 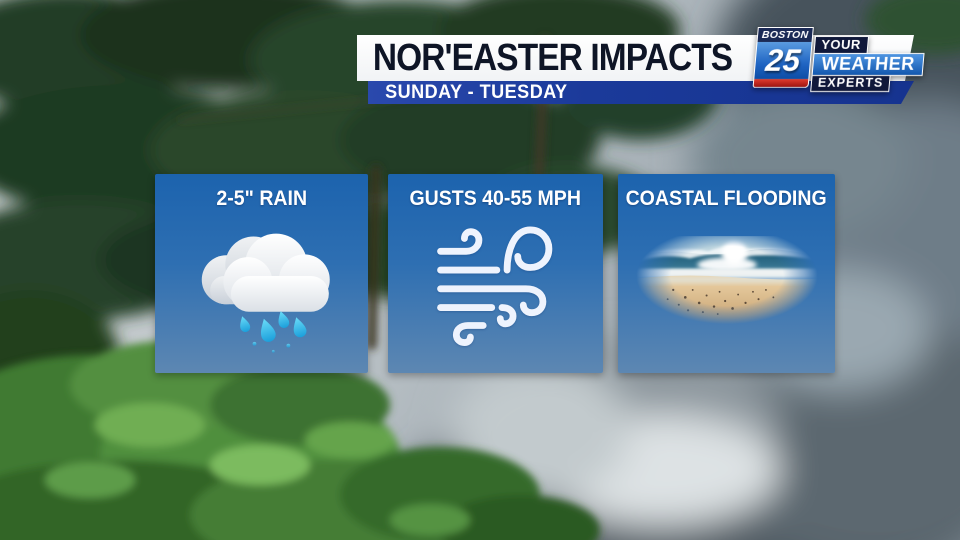 I want to click on station-name: BOSTON, so click(x=785, y=34).